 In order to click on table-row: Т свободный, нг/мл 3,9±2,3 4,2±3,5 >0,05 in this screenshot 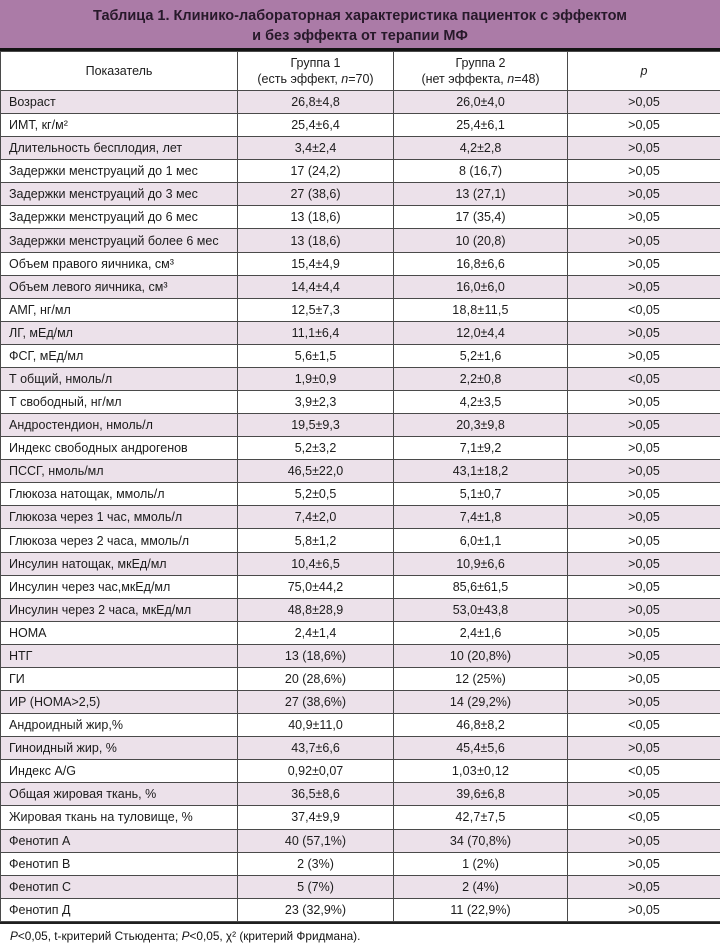, I will do `click(360, 402)`.